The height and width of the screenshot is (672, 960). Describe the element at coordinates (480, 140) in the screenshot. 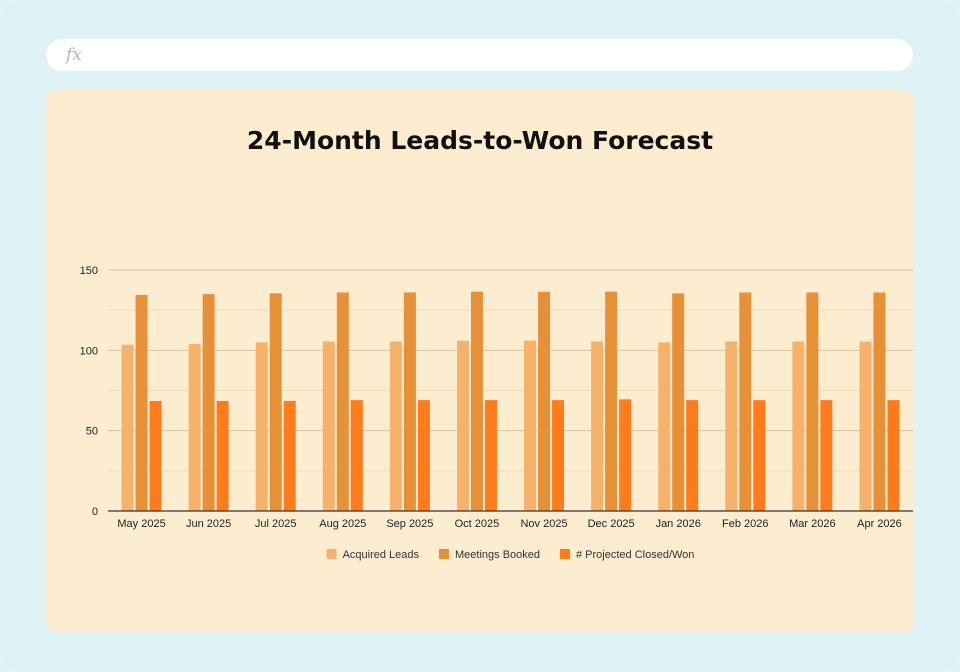

I see `chart-title: 24-Month Leads-to-Won Forecast` at that location.